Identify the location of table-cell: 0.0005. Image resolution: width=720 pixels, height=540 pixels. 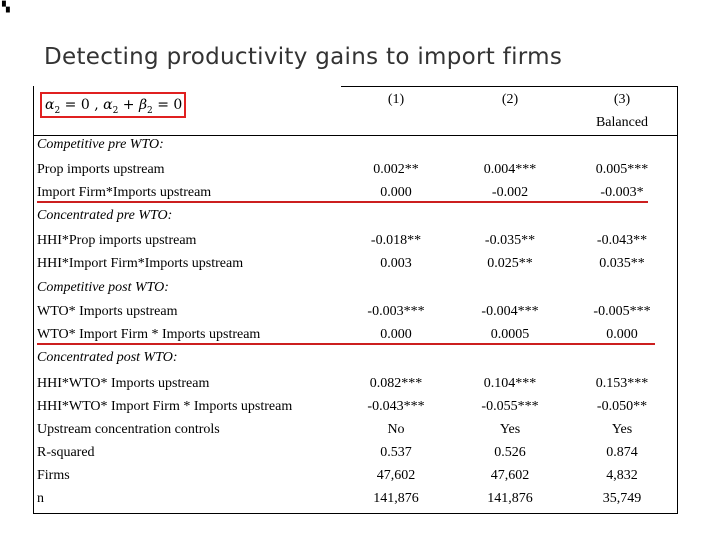
(510, 334).